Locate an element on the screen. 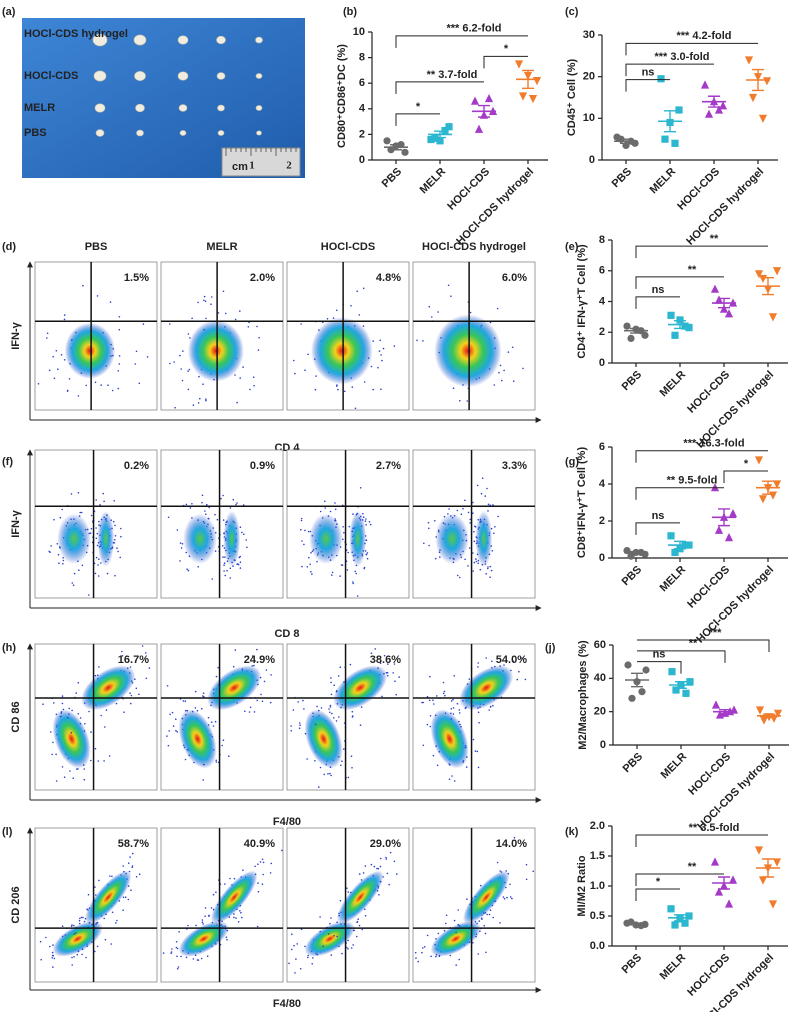 The height and width of the screenshot is (1012, 789). column-title: HOCl-CDS is located at coordinates (348, 247).